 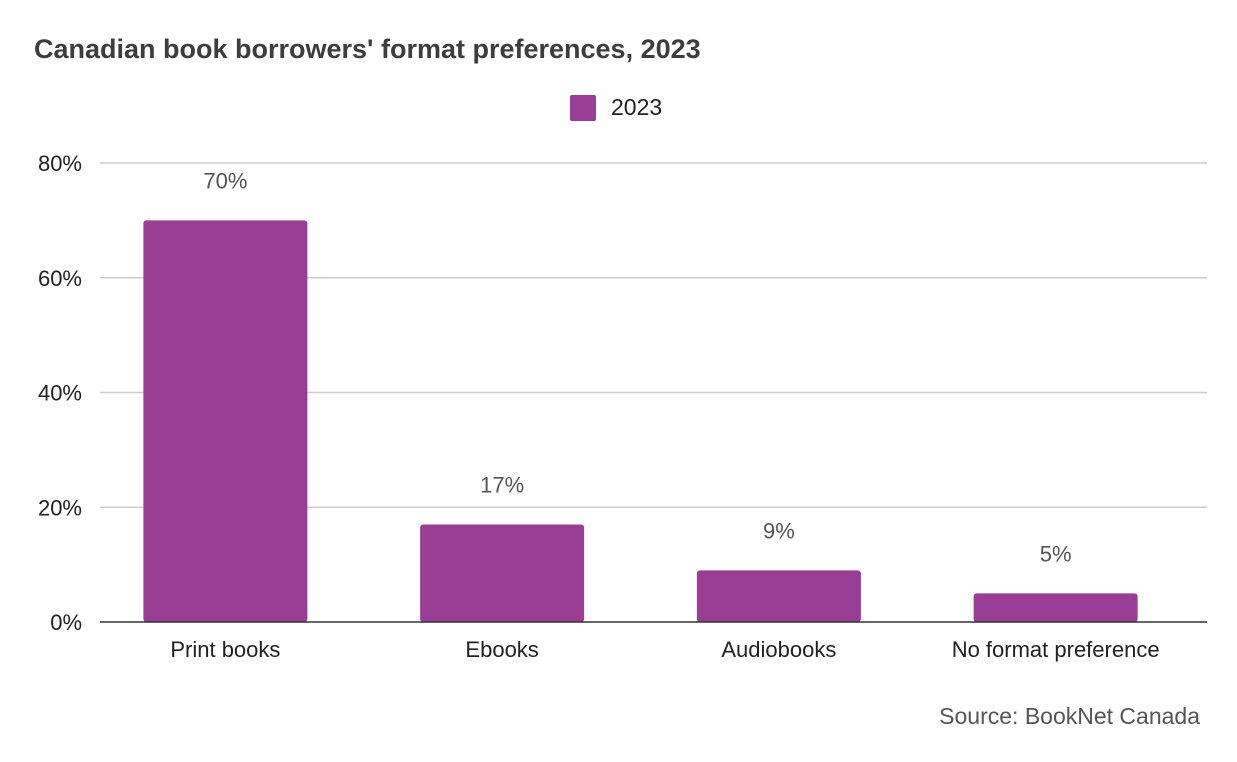 I want to click on y-tick-label: 60%, so click(x=60, y=278).